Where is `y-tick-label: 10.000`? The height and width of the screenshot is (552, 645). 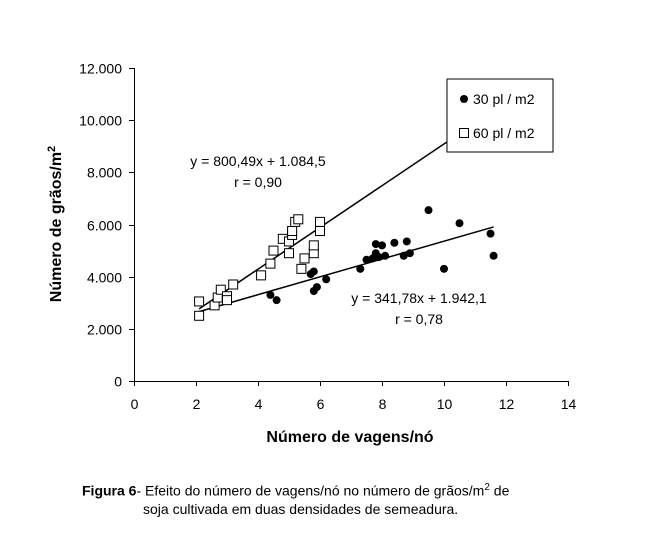
y-tick-label: 10.000 is located at coordinates (100, 121).